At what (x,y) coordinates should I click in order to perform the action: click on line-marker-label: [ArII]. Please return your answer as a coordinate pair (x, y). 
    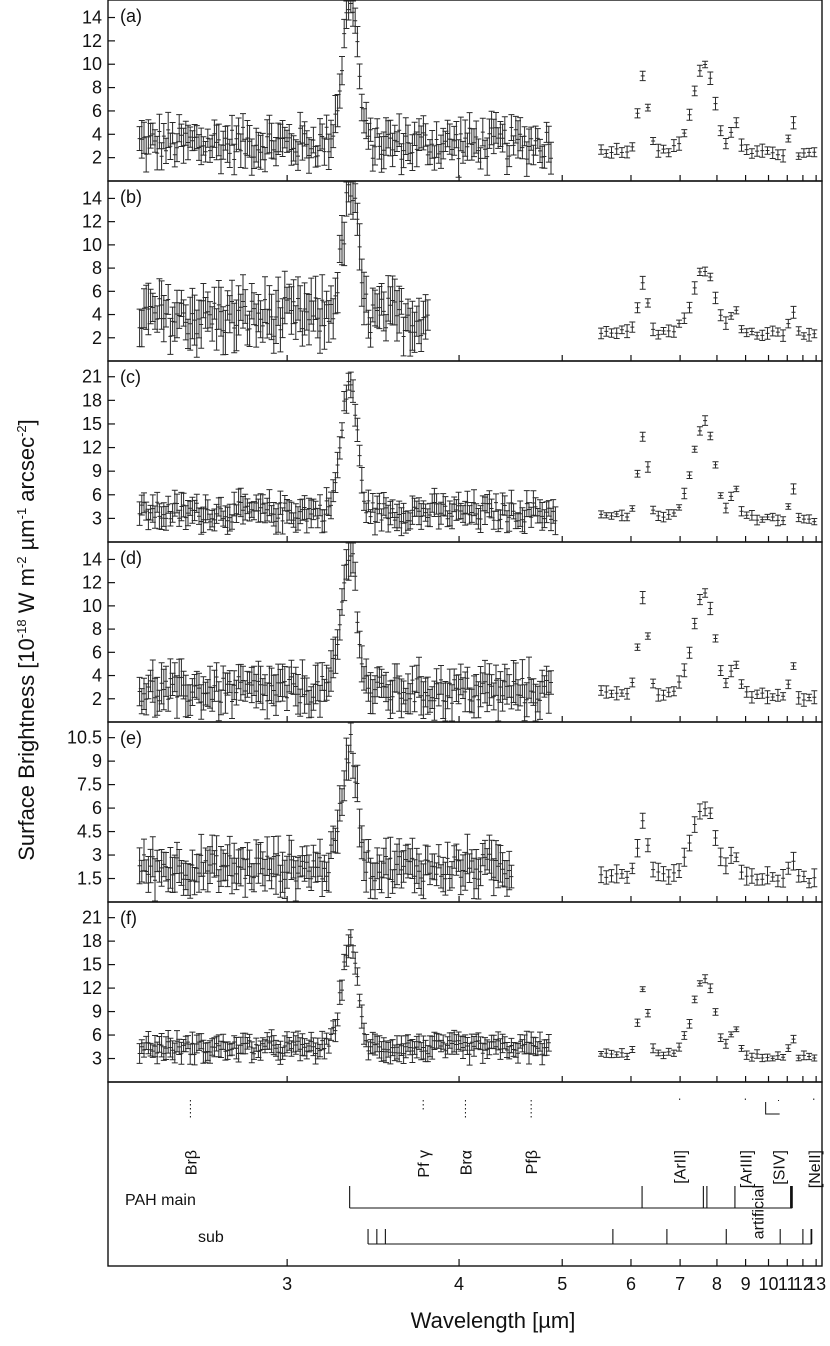
    Looking at the image, I should click on (681, 1167).